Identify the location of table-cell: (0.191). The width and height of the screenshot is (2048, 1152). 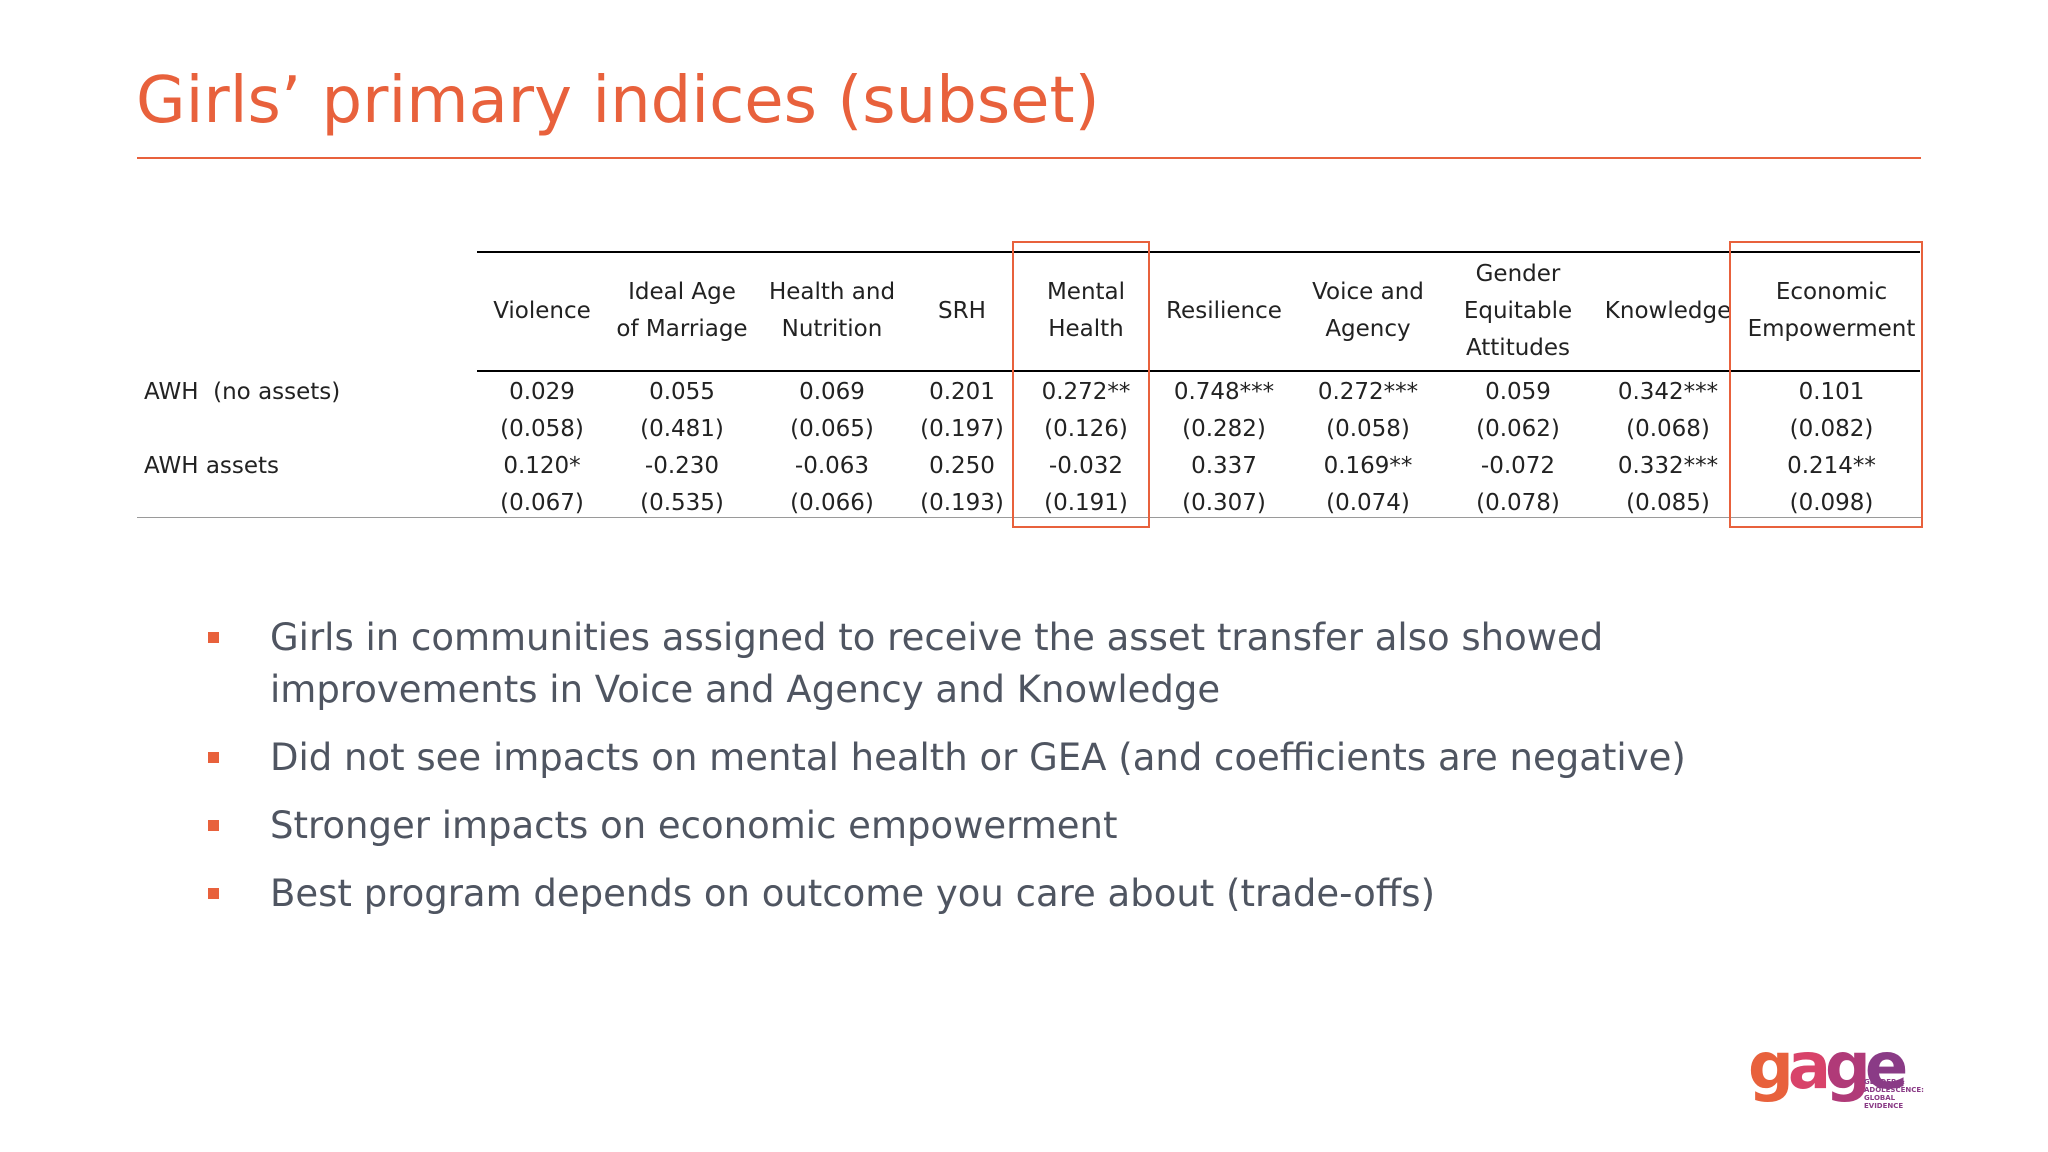
(1086, 503).